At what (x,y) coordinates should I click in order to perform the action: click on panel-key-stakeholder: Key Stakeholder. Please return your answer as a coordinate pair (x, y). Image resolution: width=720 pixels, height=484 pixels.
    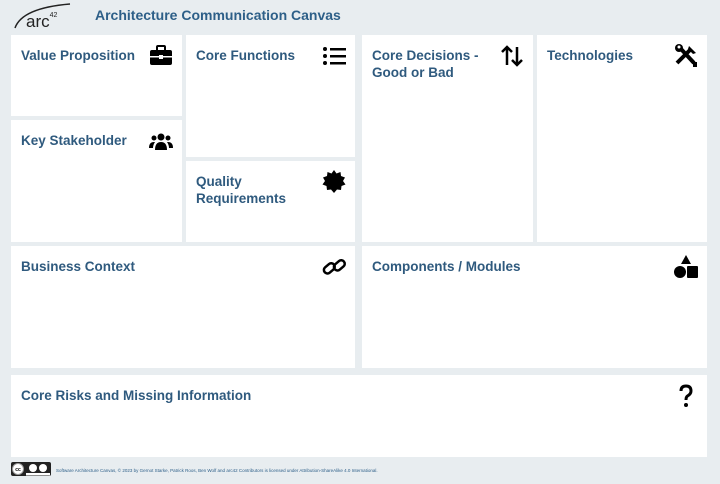
    Looking at the image, I should click on (96, 181).